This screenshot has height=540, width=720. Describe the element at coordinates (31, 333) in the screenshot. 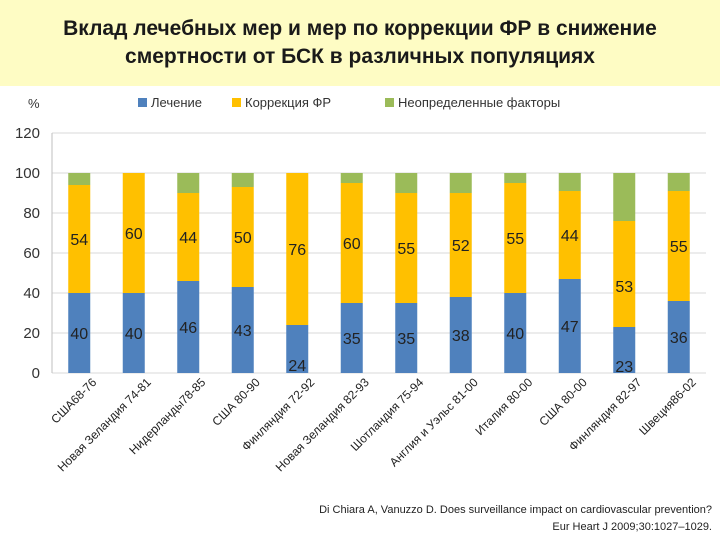

I see `y-tick-label: 20` at that location.